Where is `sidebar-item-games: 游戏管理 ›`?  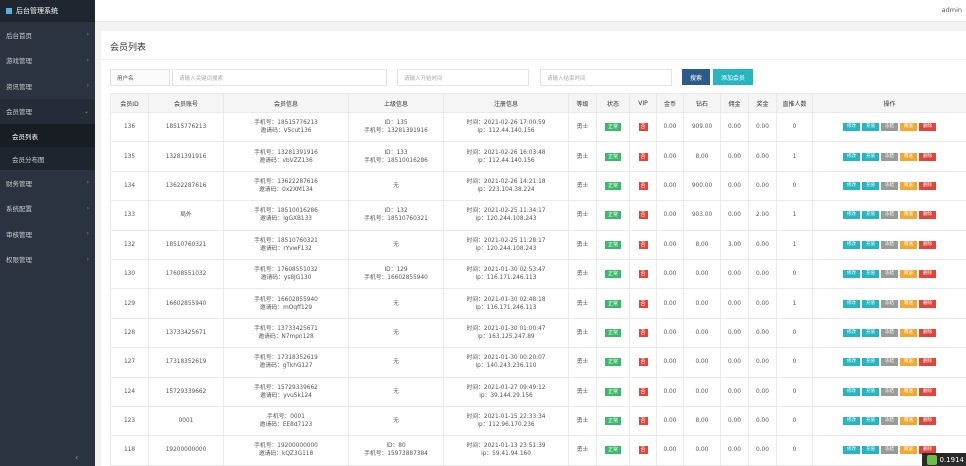 sidebar-item-games: 游戏管理 › is located at coordinates (47, 61).